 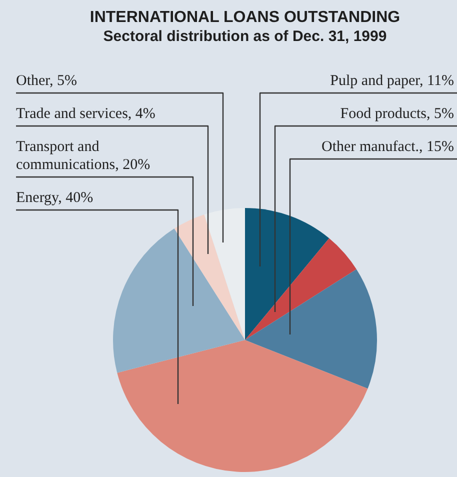 What do you see at coordinates (83, 156) in the screenshot?
I see `slice-label: Transport and communications, 20%` at bounding box center [83, 156].